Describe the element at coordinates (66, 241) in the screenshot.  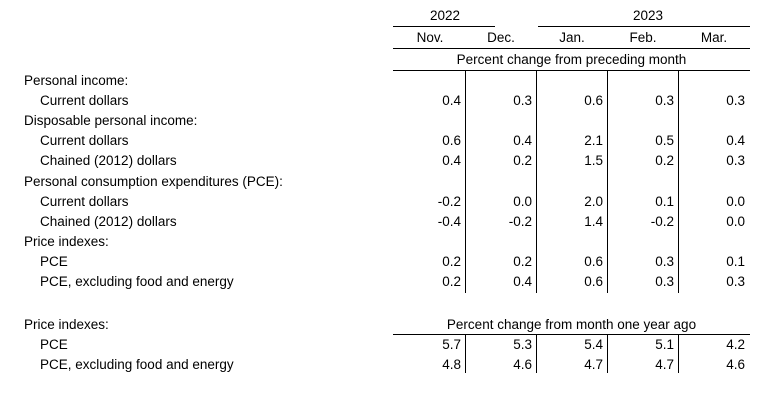
I see `group-label: Price indexes:` at that location.